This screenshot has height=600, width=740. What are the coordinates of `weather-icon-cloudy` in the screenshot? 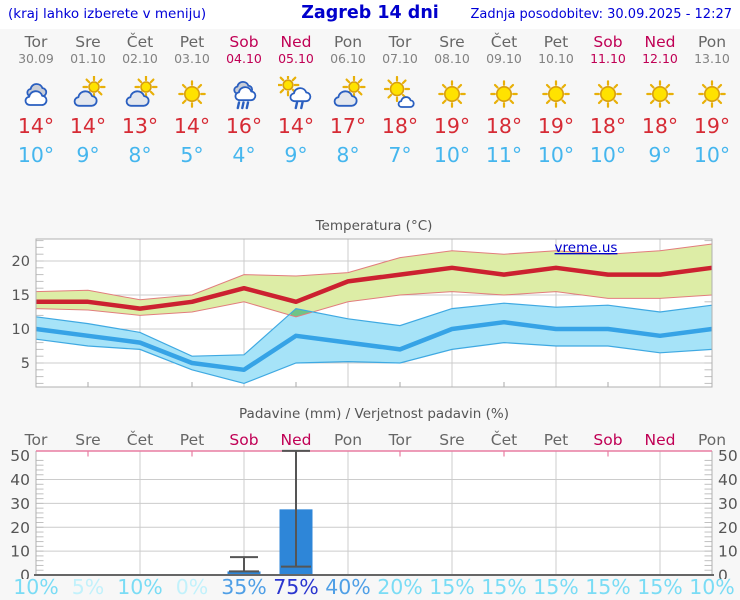 It's located at (36, 94).